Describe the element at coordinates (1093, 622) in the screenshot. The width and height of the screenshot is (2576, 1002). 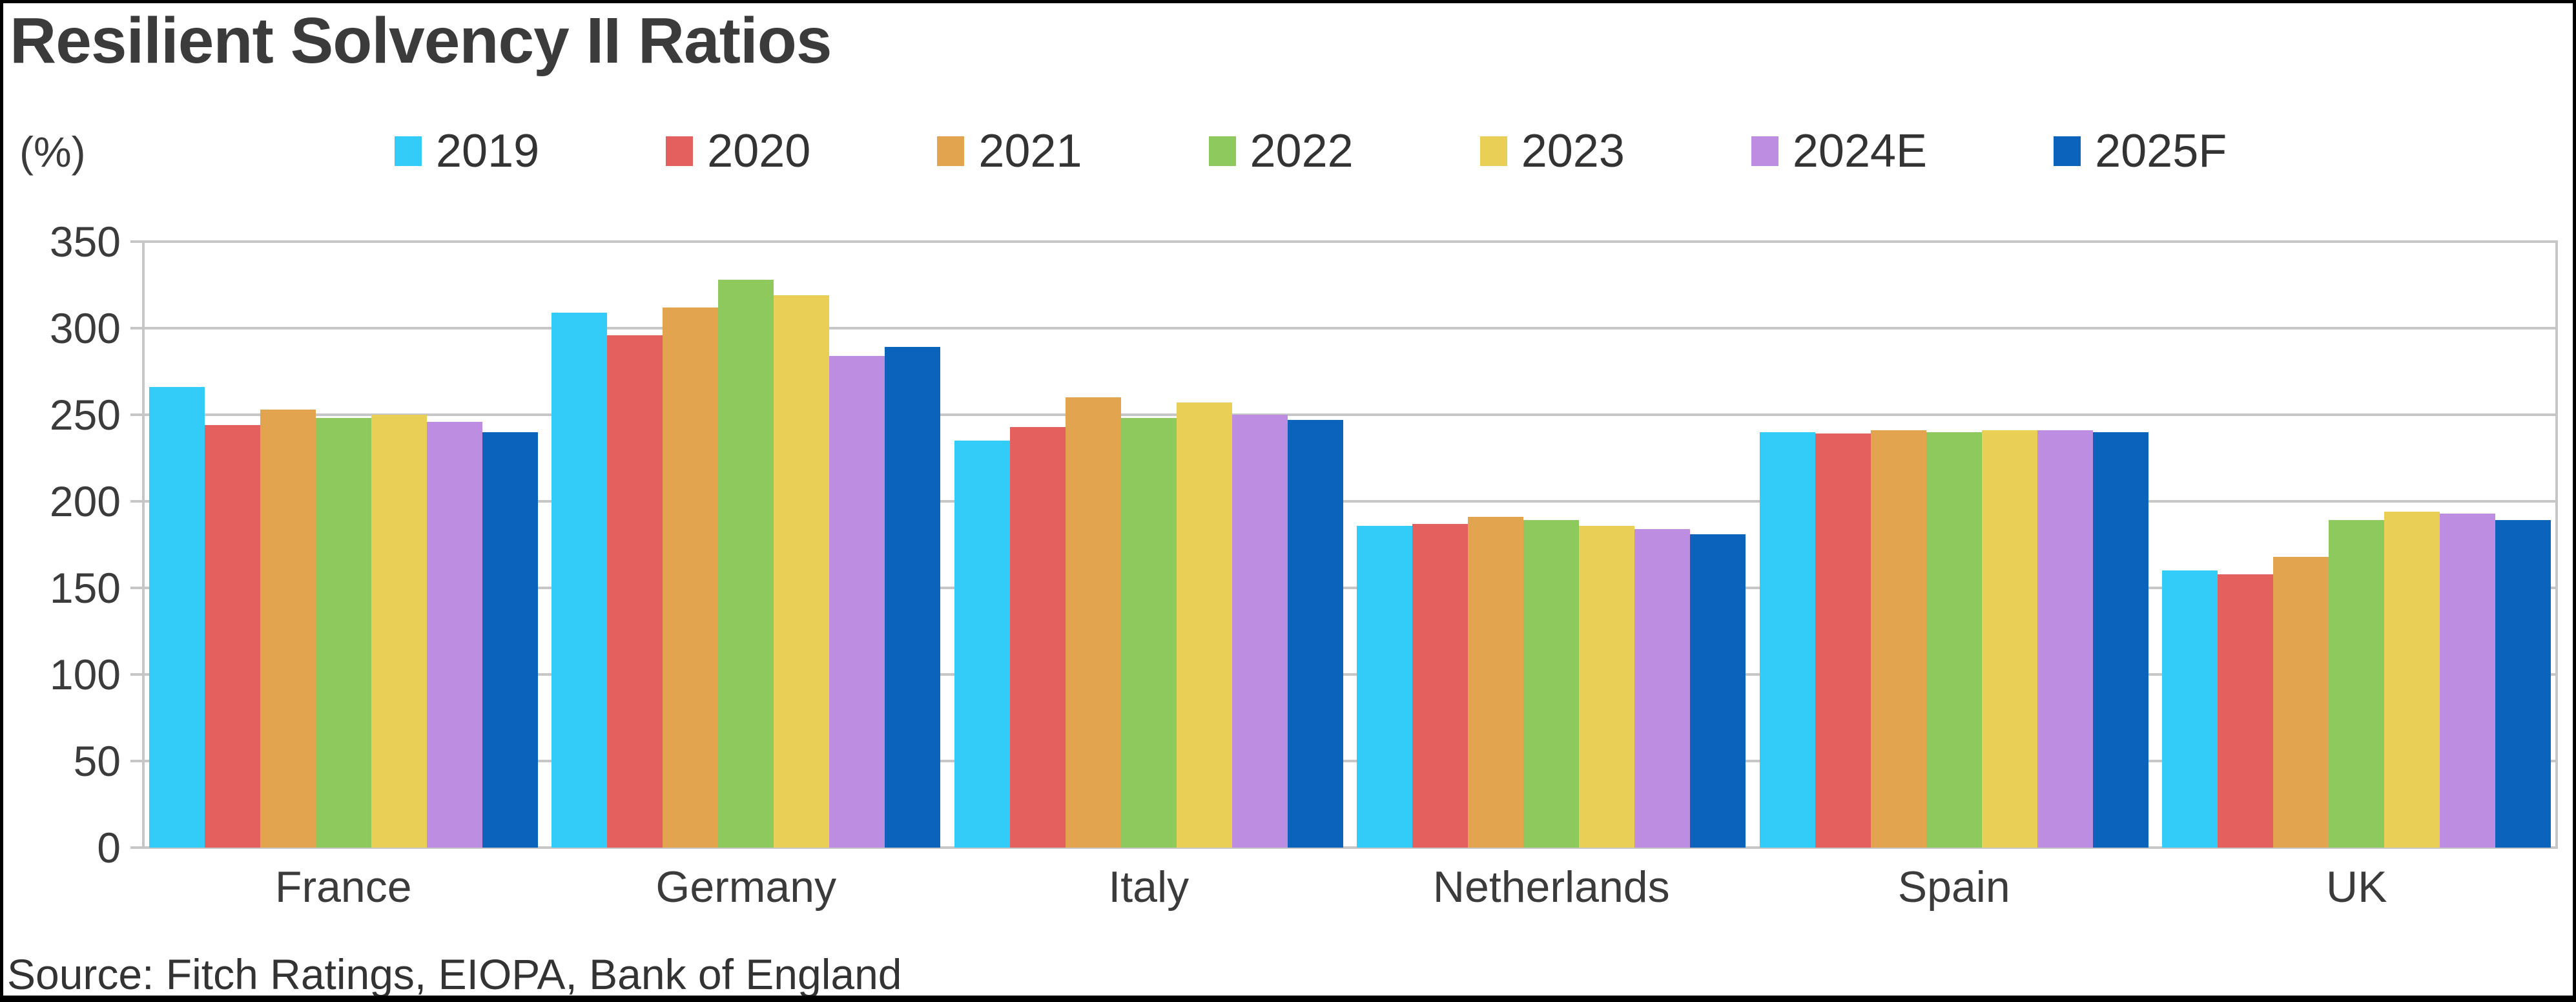
I see `bar-italy-2021` at that location.